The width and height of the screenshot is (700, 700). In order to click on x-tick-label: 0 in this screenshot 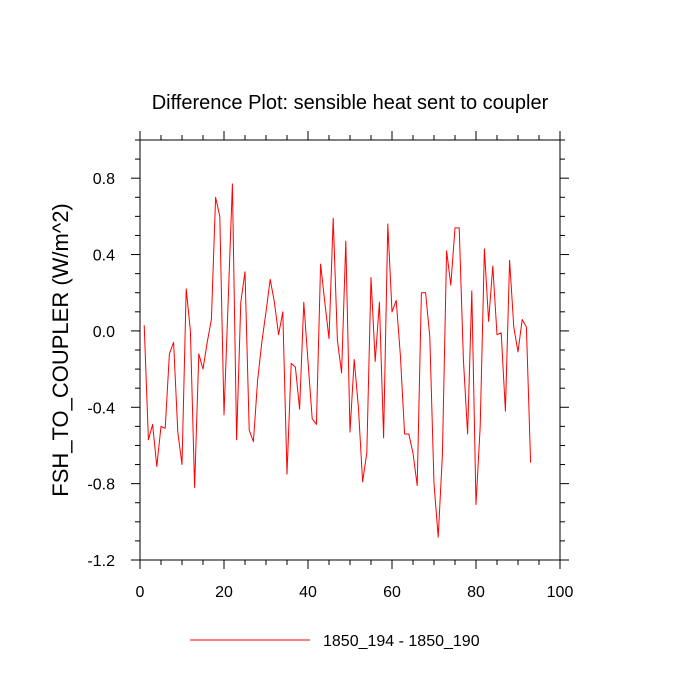, I will do `click(140, 592)`.